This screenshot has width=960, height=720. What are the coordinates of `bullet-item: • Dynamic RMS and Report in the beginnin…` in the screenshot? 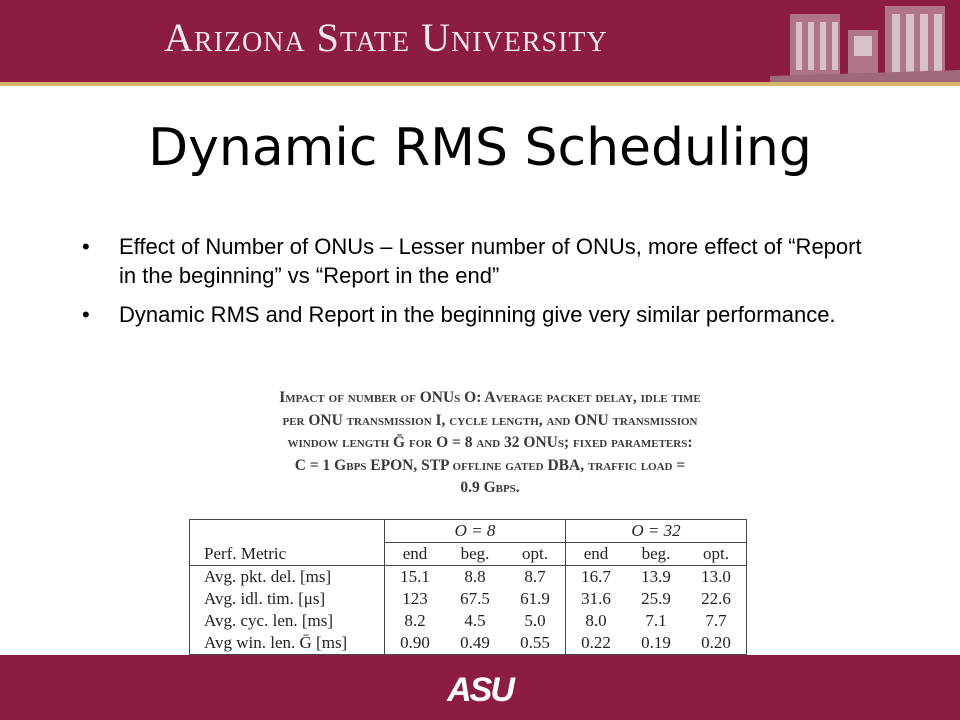 It's located at (472, 314).